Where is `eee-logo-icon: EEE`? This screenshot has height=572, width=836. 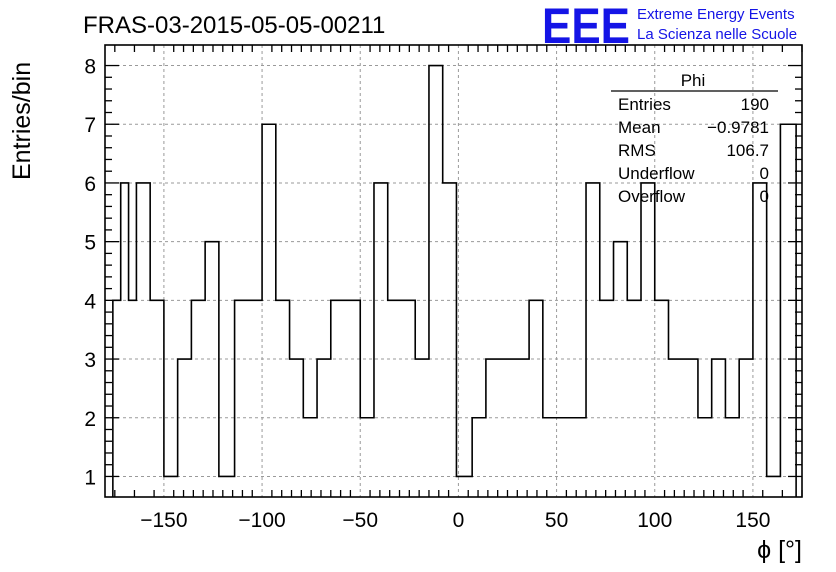 eee-logo-icon: EEE is located at coordinates (586, 27).